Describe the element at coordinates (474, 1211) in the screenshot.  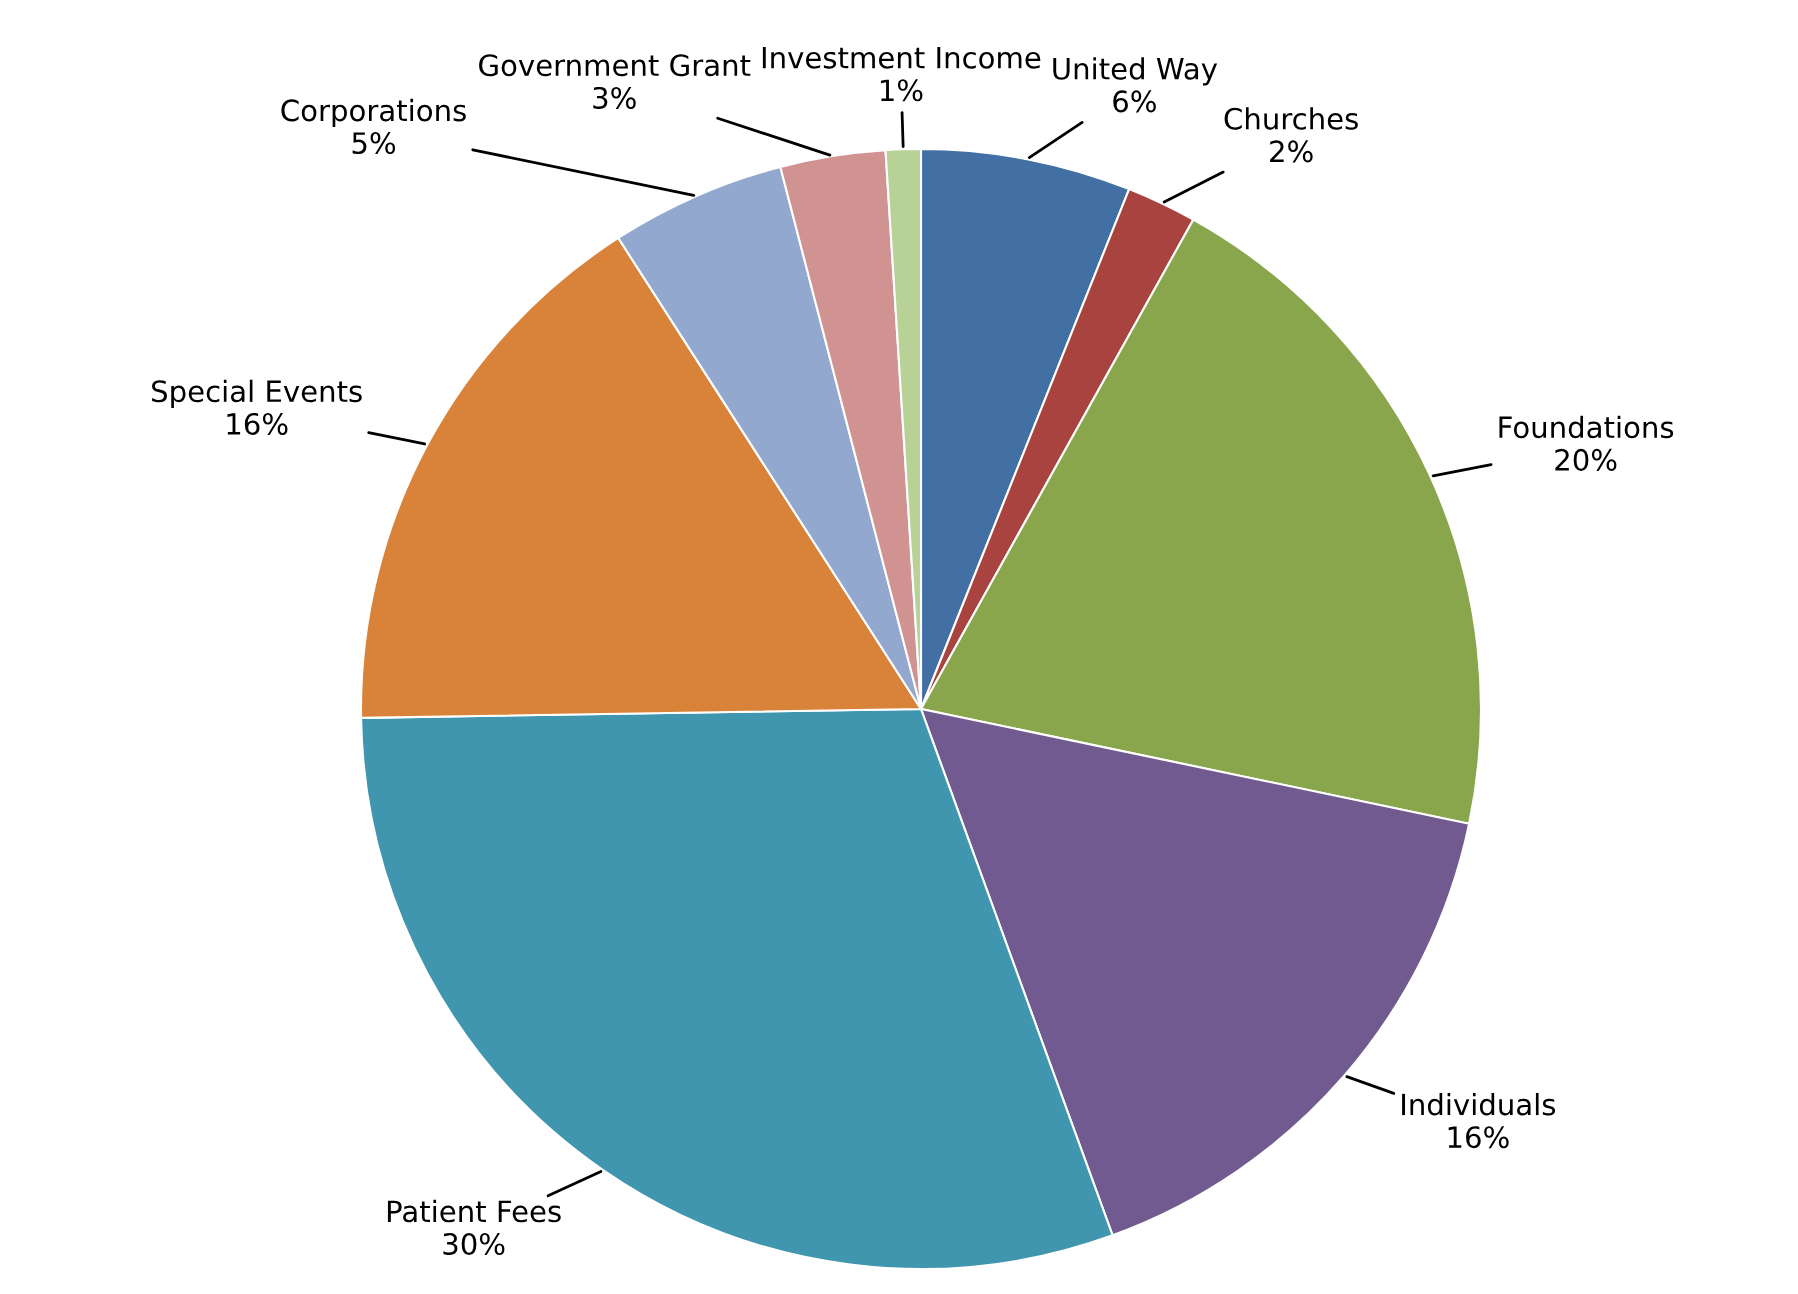
I see `slice-label: Patient Fees` at that location.